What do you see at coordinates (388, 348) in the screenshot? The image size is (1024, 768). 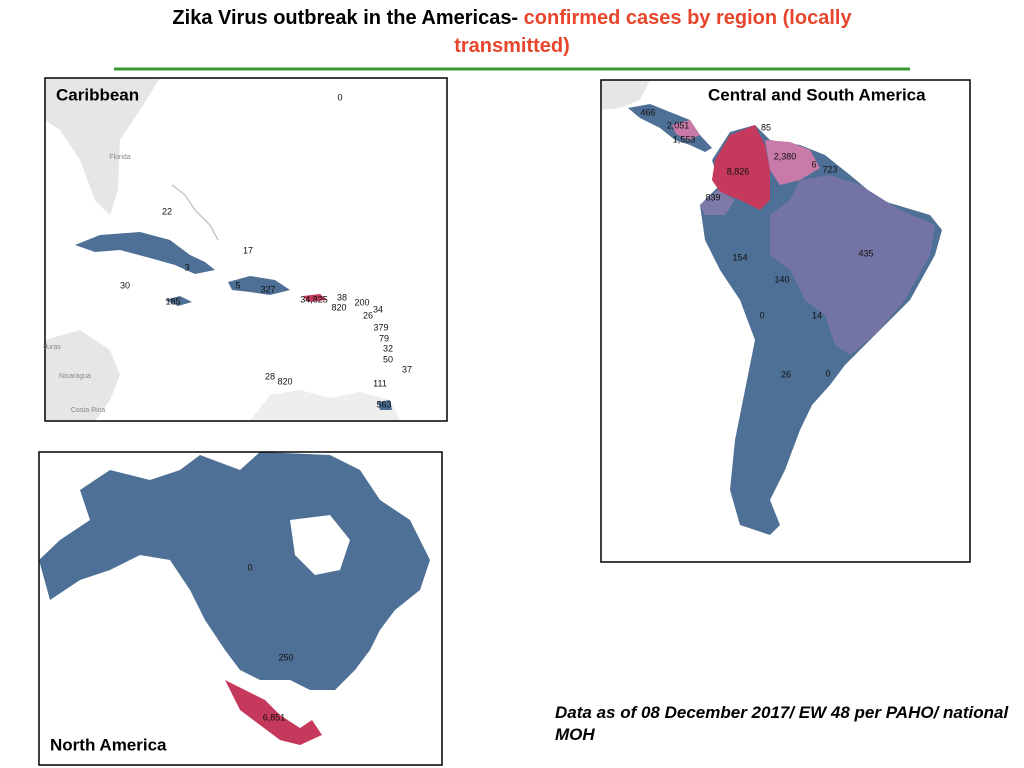 I see `region-count-label: 32` at bounding box center [388, 348].